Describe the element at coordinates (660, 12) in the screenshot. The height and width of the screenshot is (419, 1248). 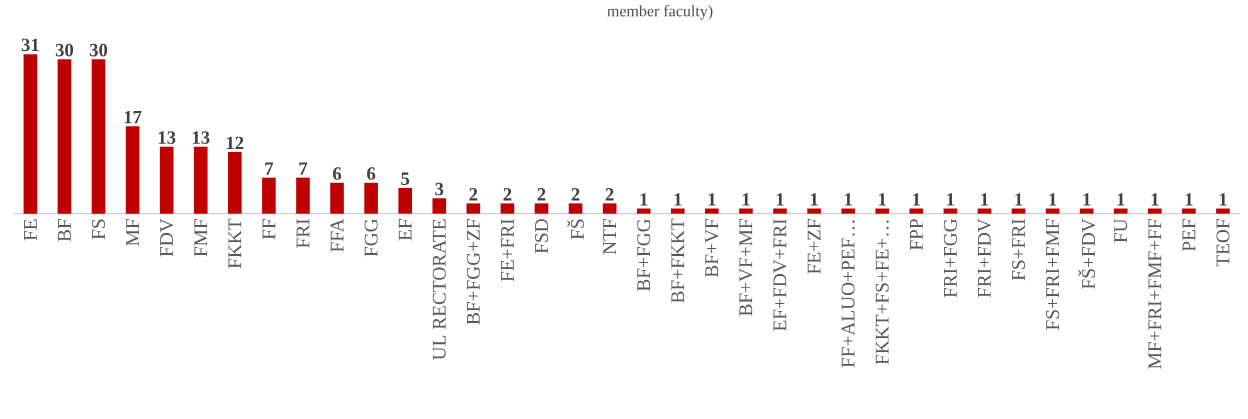
I see `chart-title: member faculty)` at that location.